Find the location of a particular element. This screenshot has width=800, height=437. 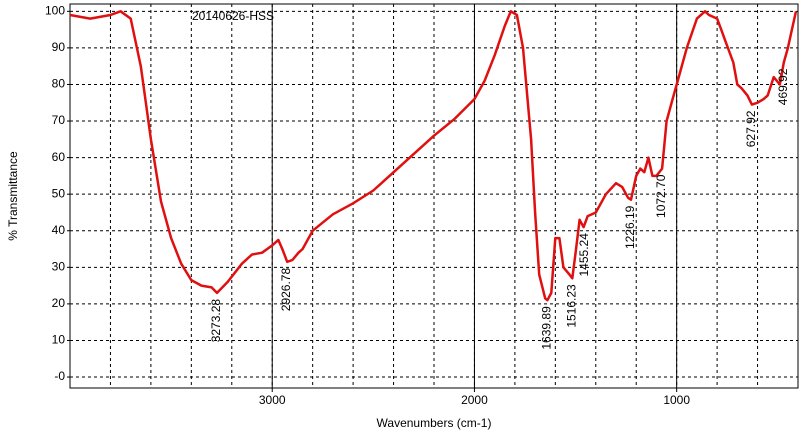

y-tick-label: 80 is located at coordinates (59, 84).